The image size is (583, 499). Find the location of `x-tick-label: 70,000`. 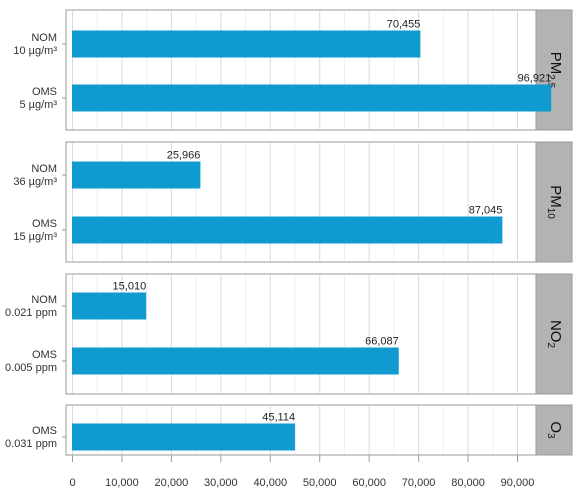

x-tick-label: 70,000 is located at coordinates (419, 483).